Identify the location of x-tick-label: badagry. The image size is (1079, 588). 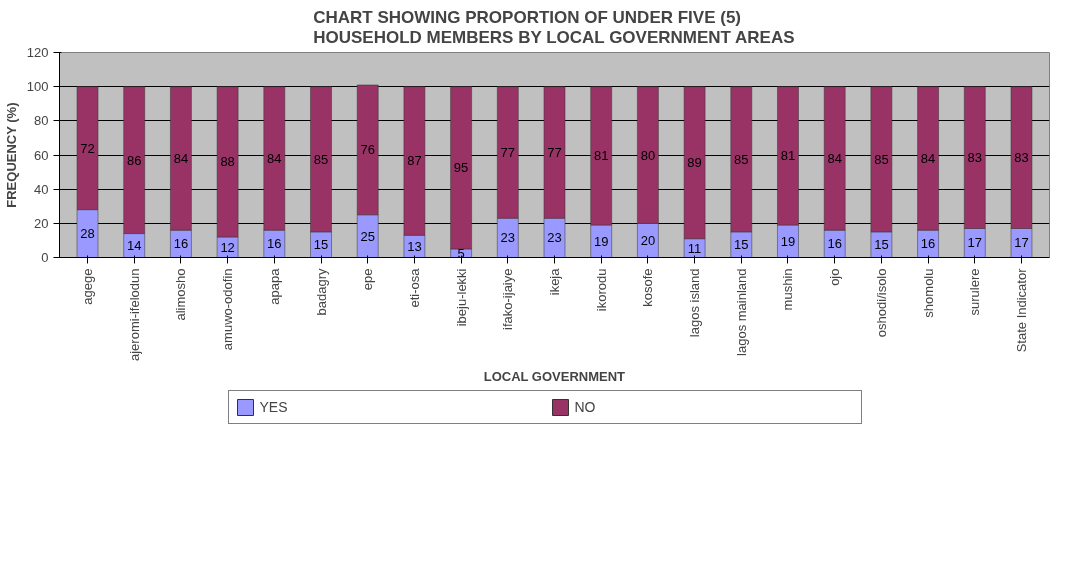
(321, 292).